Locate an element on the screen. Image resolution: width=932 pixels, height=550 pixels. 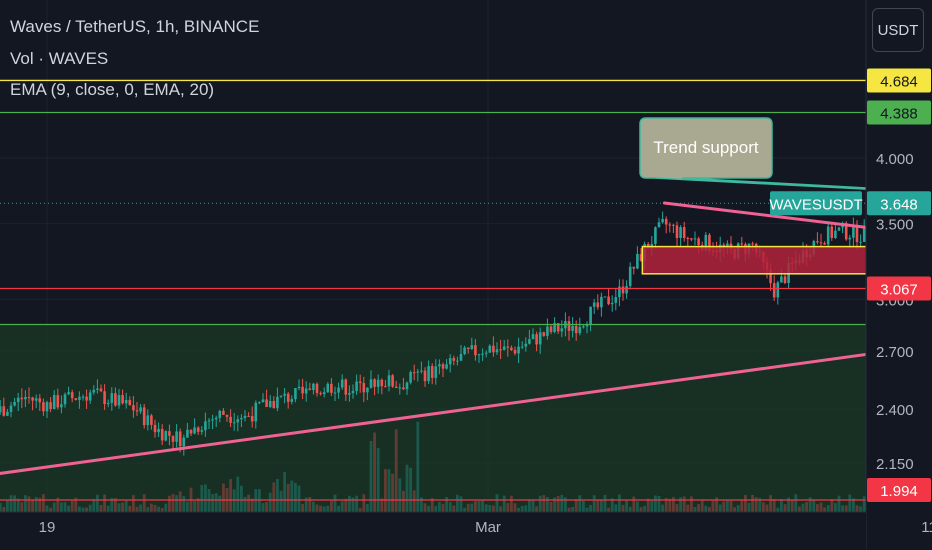
time-axis-bg is located at coordinates (433, 531).